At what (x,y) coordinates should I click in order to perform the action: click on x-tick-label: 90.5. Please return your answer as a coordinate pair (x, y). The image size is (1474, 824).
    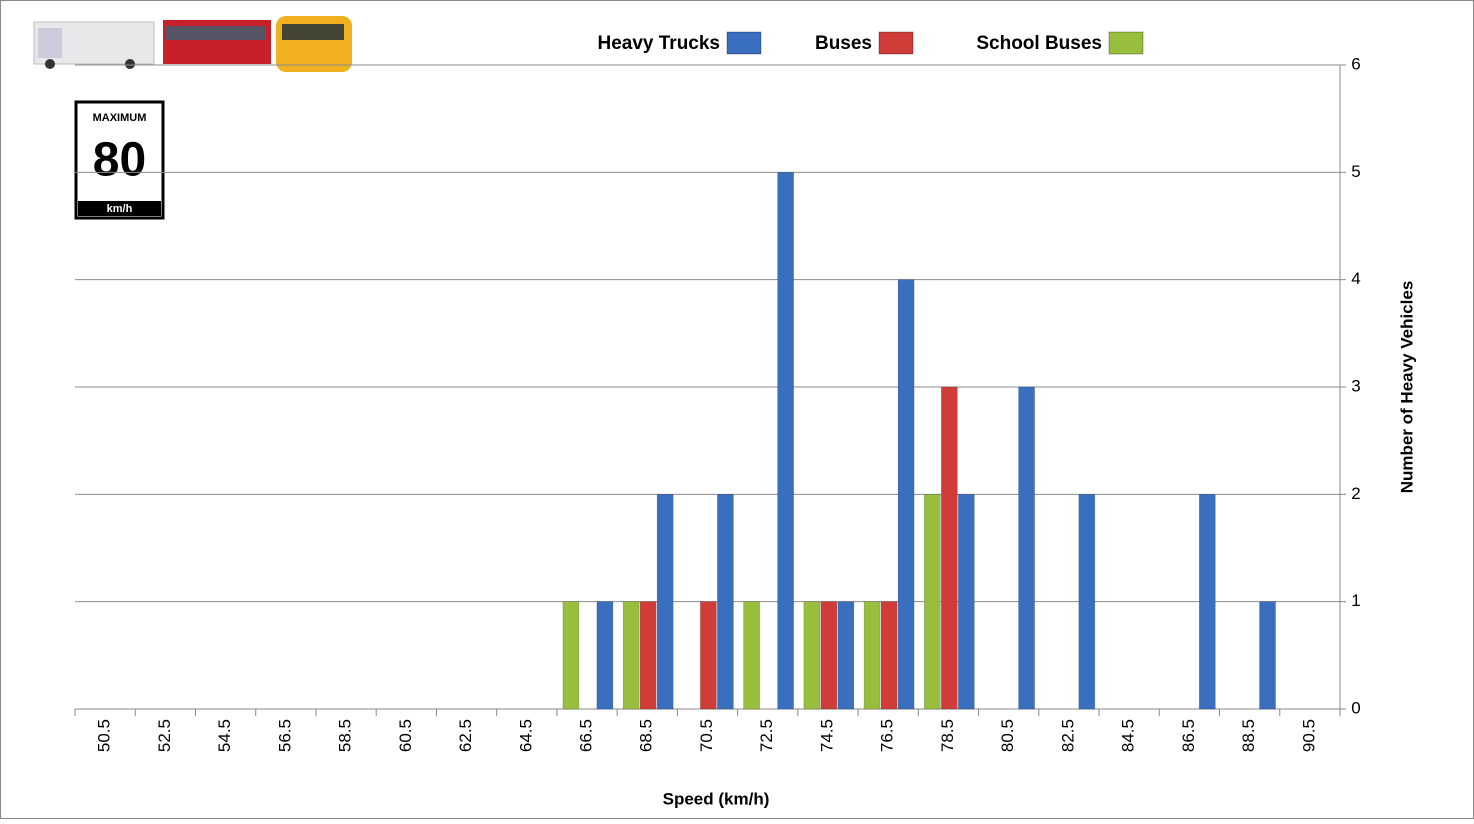
    Looking at the image, I should click on (1308, 735).